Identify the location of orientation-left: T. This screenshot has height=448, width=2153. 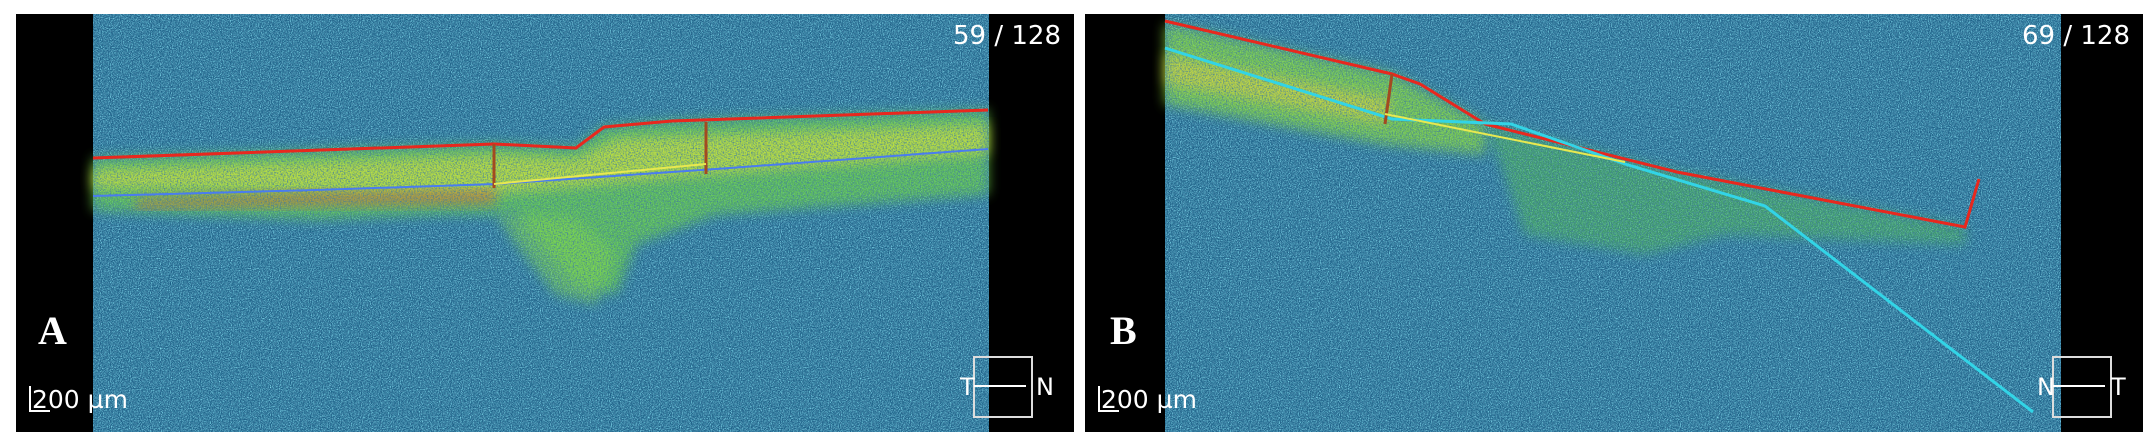
(967, 387).